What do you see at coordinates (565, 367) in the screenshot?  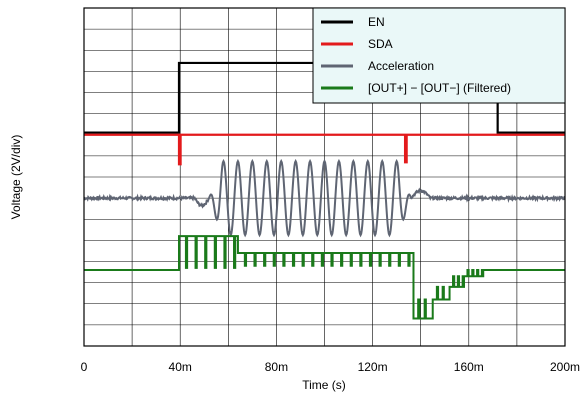 I see `x-tick-label: 200m` at bounding box center [565, 367].